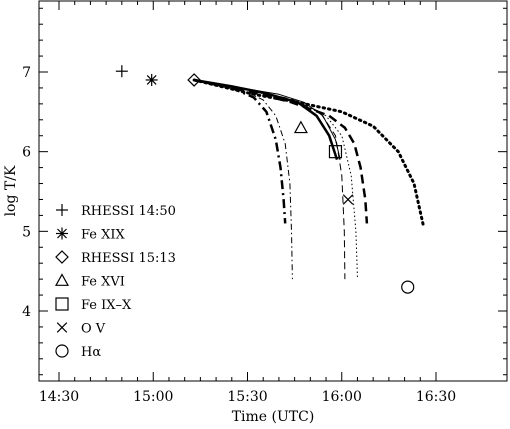 The width and height of the screenshot is (510, 429). Describe the element at coordinates (26, 153) in the screenshot. I see `y-tick-label: 6` at that location.